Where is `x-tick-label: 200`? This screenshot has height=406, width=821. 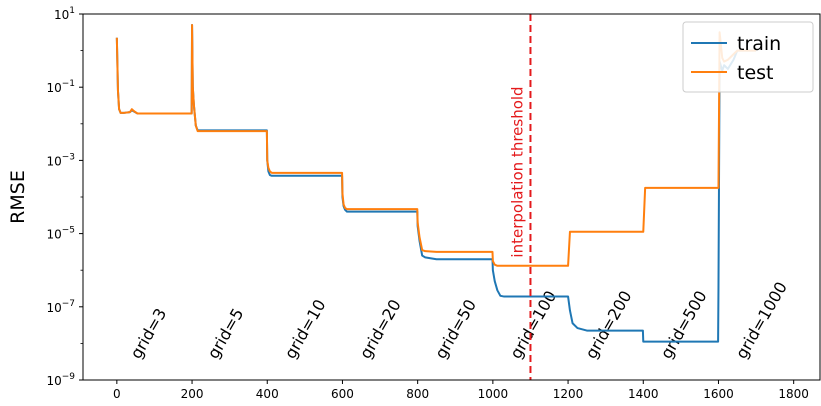 x-tick-label: 200 is located at coordinates (192, 394).